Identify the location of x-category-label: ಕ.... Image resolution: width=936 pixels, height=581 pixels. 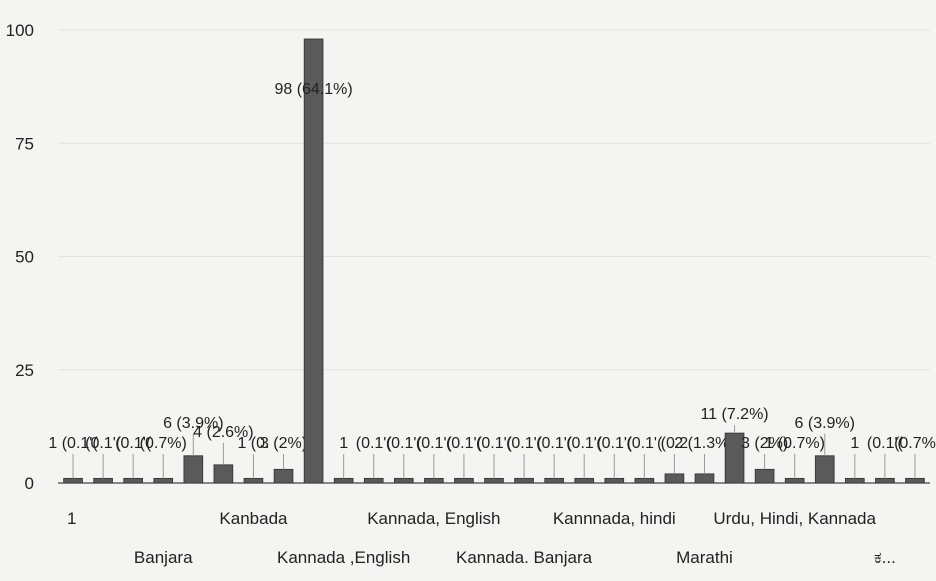
(885, 557).